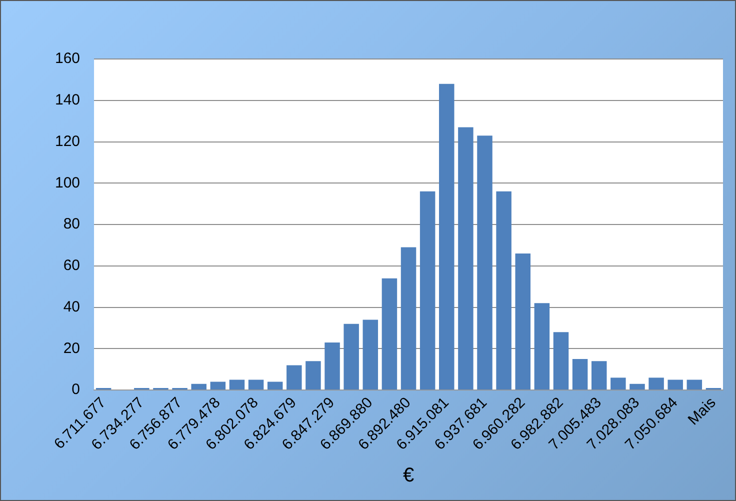  I want to click on y-tick-label: 20, so click(71, 348).